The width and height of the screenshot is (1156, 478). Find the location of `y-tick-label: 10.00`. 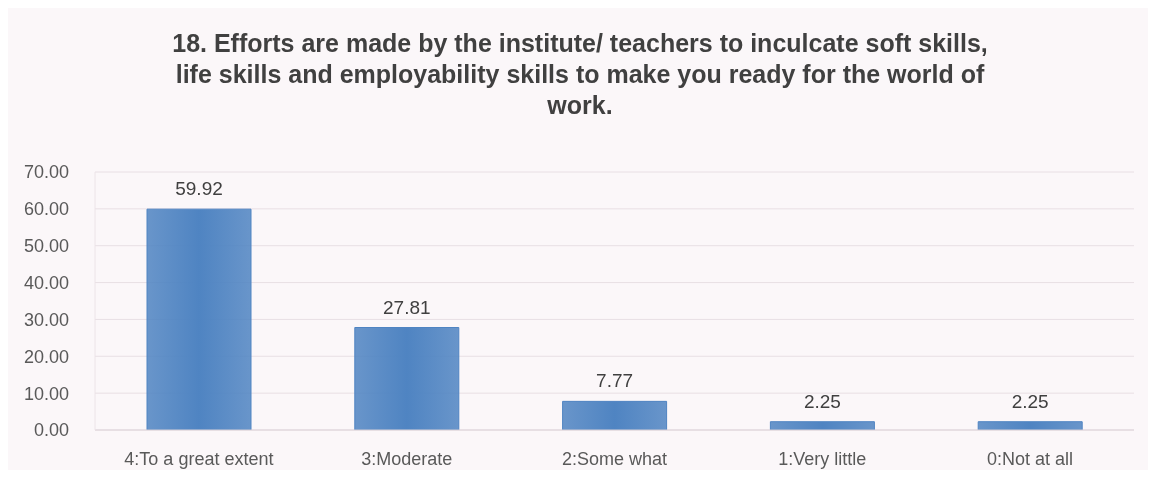

y-tick-label: 10.00 is located at coordinates (46, 393).